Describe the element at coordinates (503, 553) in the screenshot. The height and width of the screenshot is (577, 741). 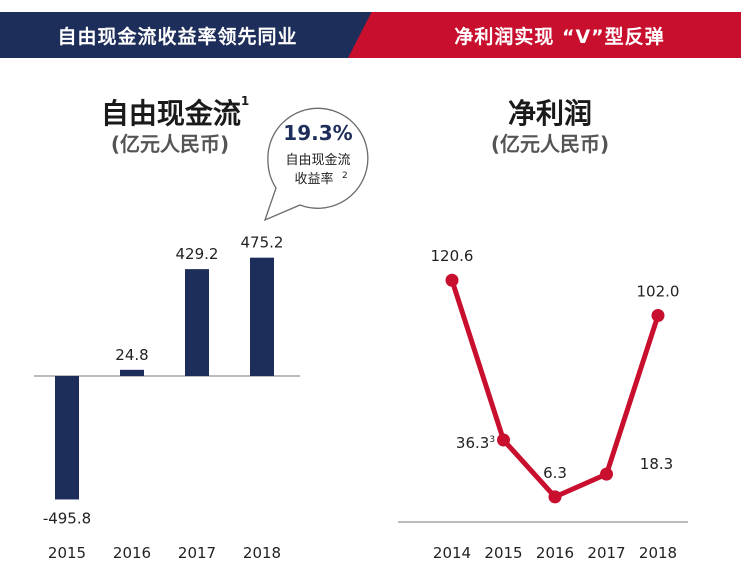
I see `np-x-tick: 2015` at that location.